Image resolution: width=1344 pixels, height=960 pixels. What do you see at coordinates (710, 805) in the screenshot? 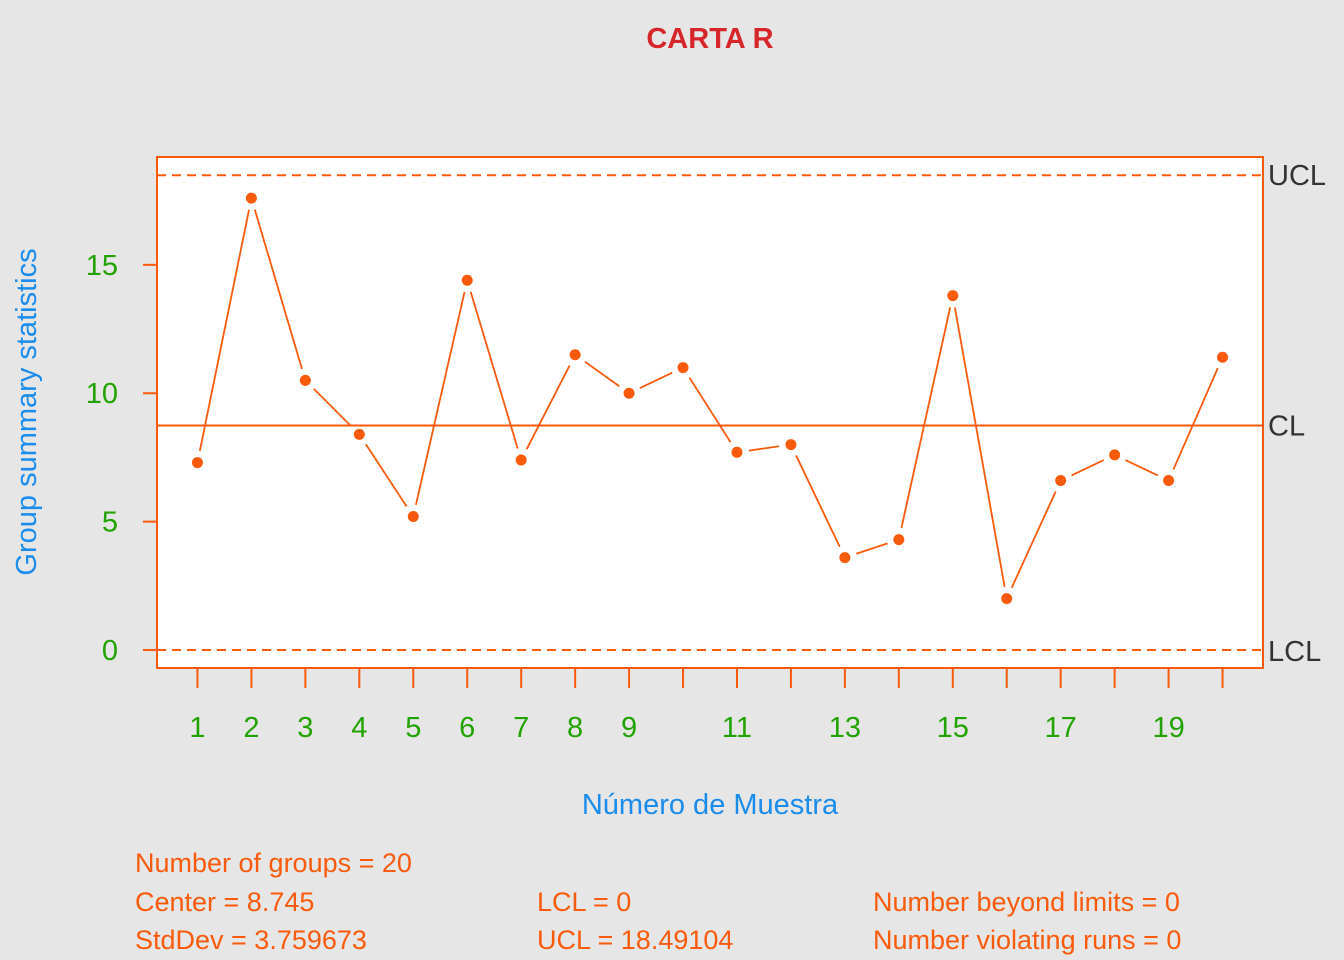
I see `x-axis-title: Número de Muestra` at bounding box center [710, 805].